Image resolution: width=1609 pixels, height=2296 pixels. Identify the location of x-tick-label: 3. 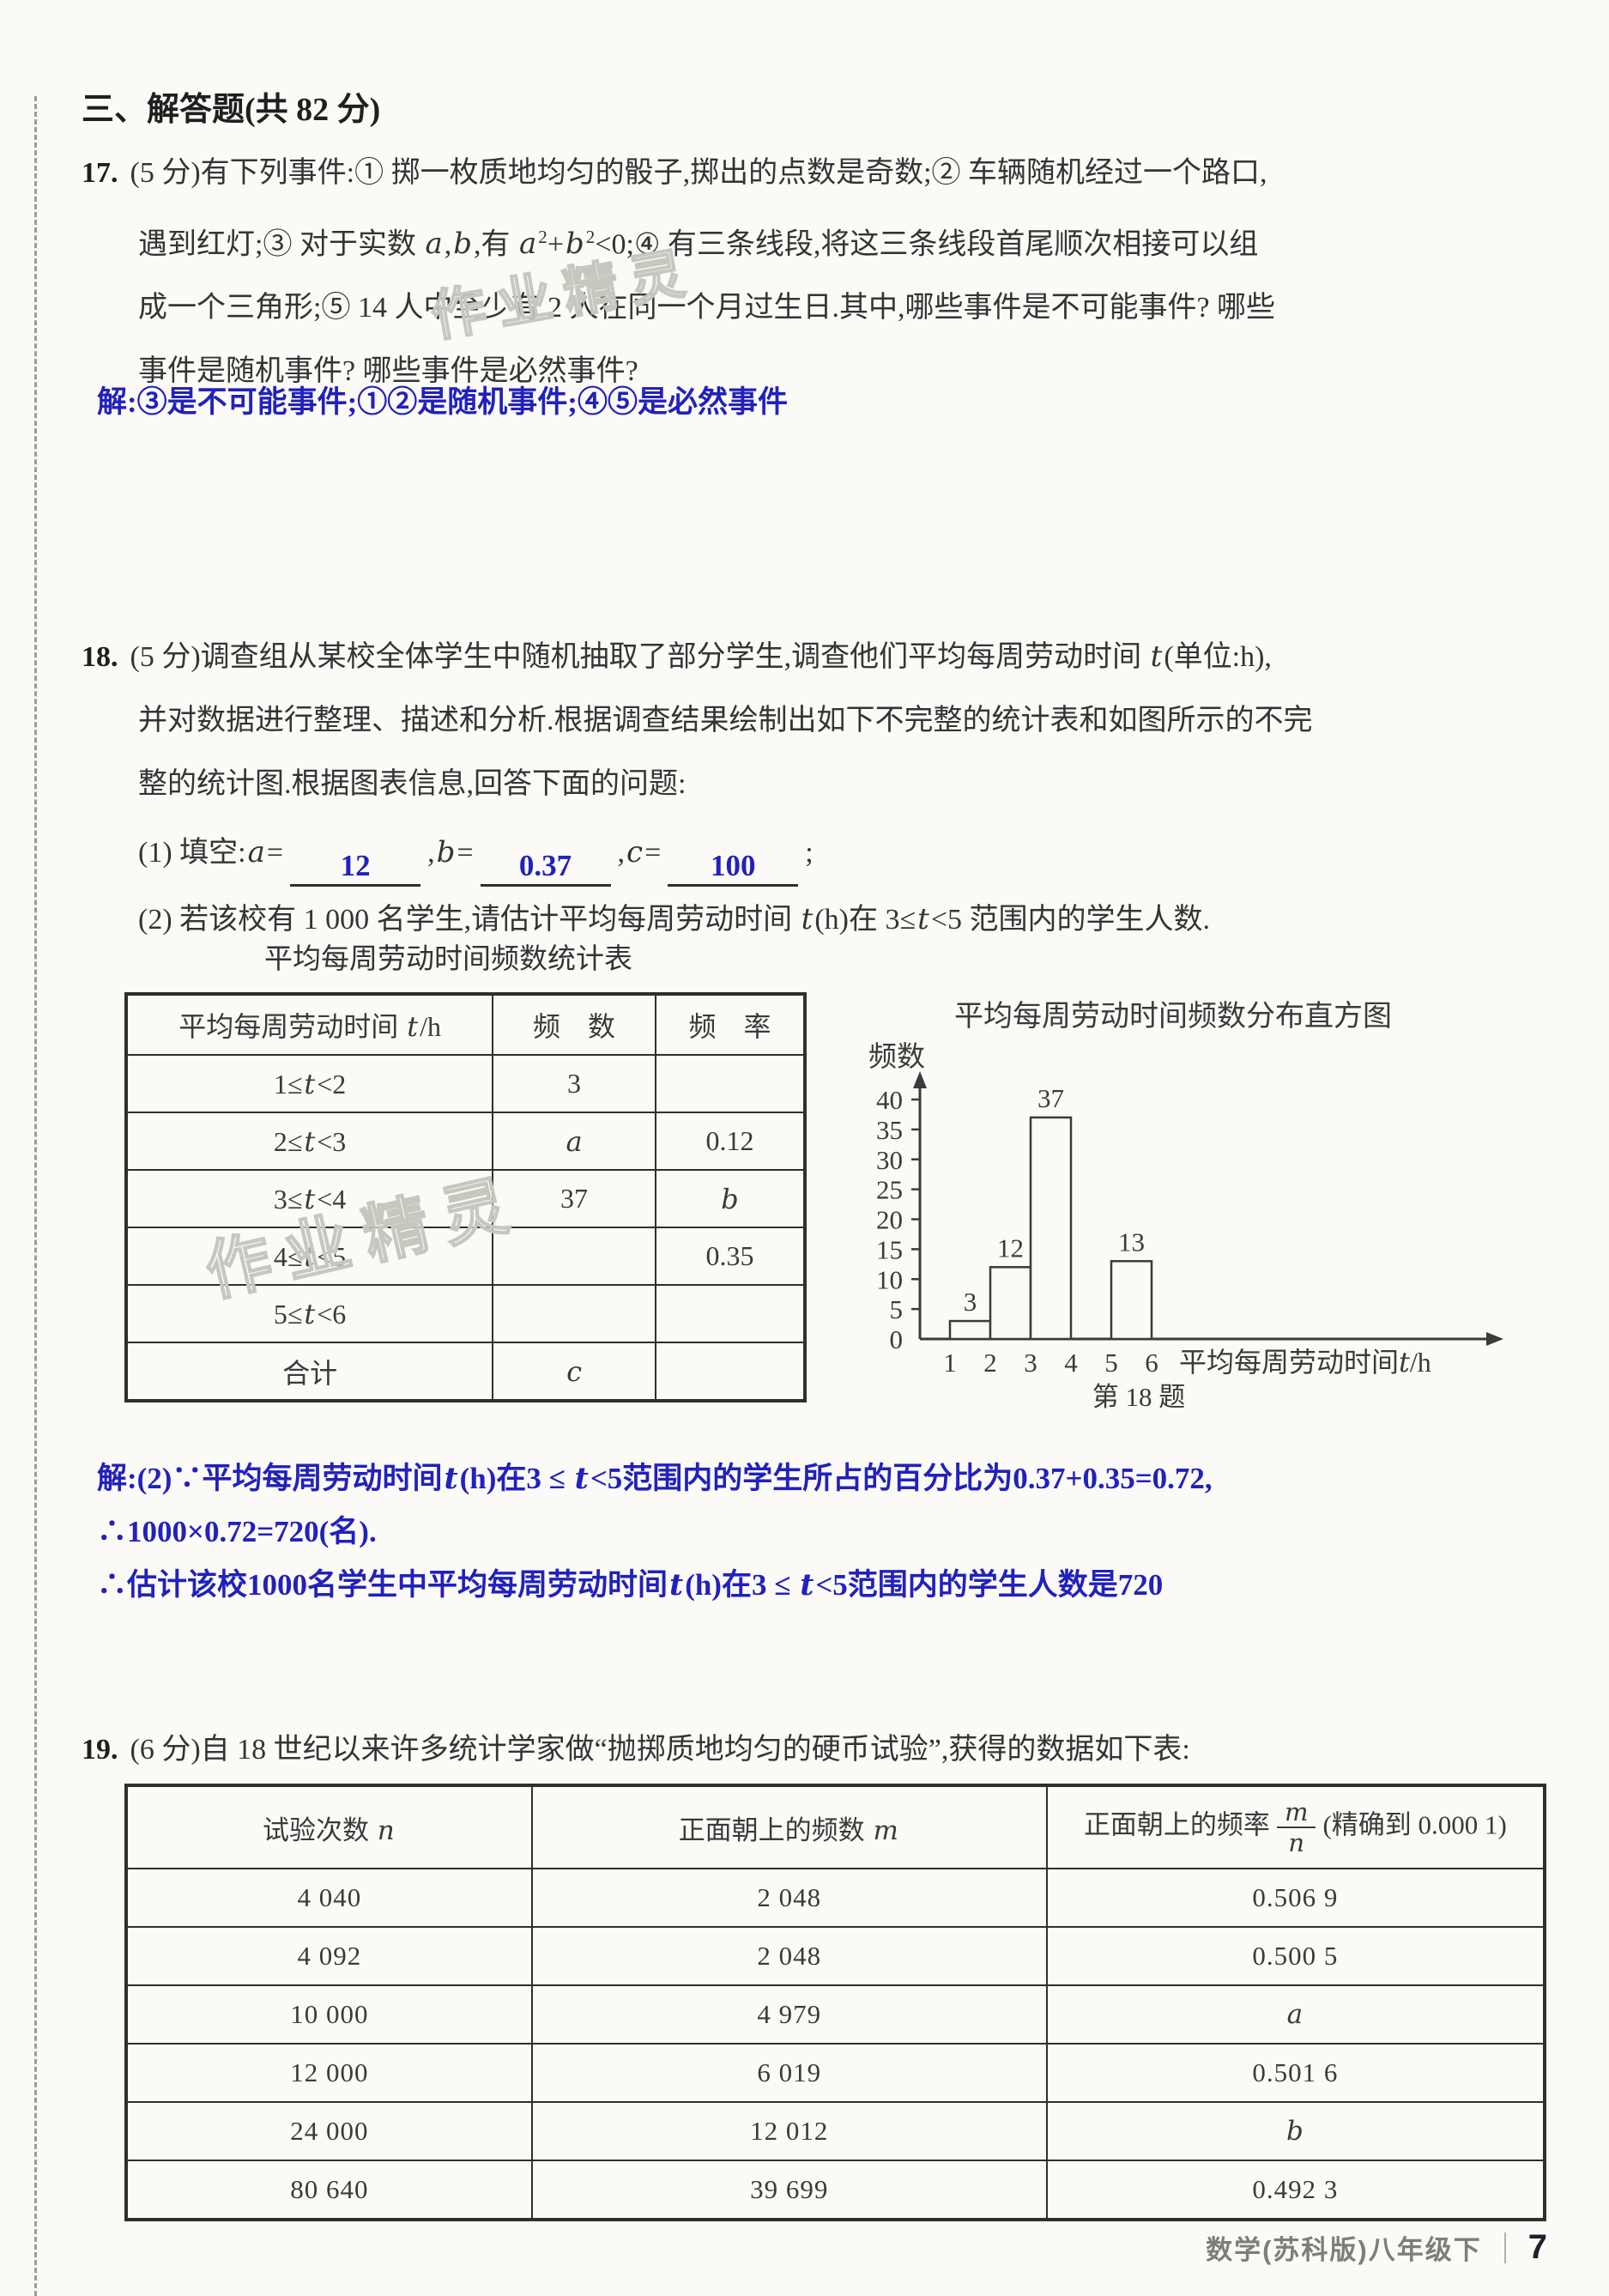
(1030, 1363).